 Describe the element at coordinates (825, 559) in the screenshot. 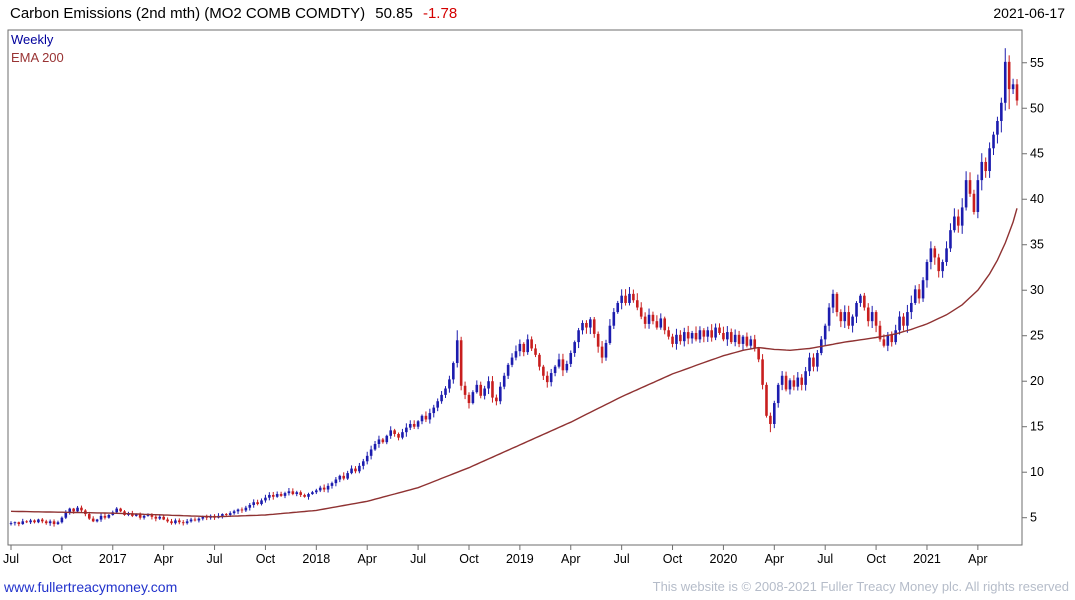

I see `x-tick-label: Jul` at that location.